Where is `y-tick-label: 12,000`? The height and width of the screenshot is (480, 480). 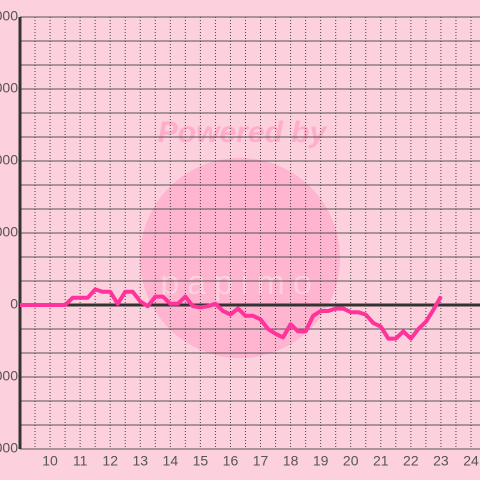
y-tick-label: 12,000 is located at coordinates (9, 16).